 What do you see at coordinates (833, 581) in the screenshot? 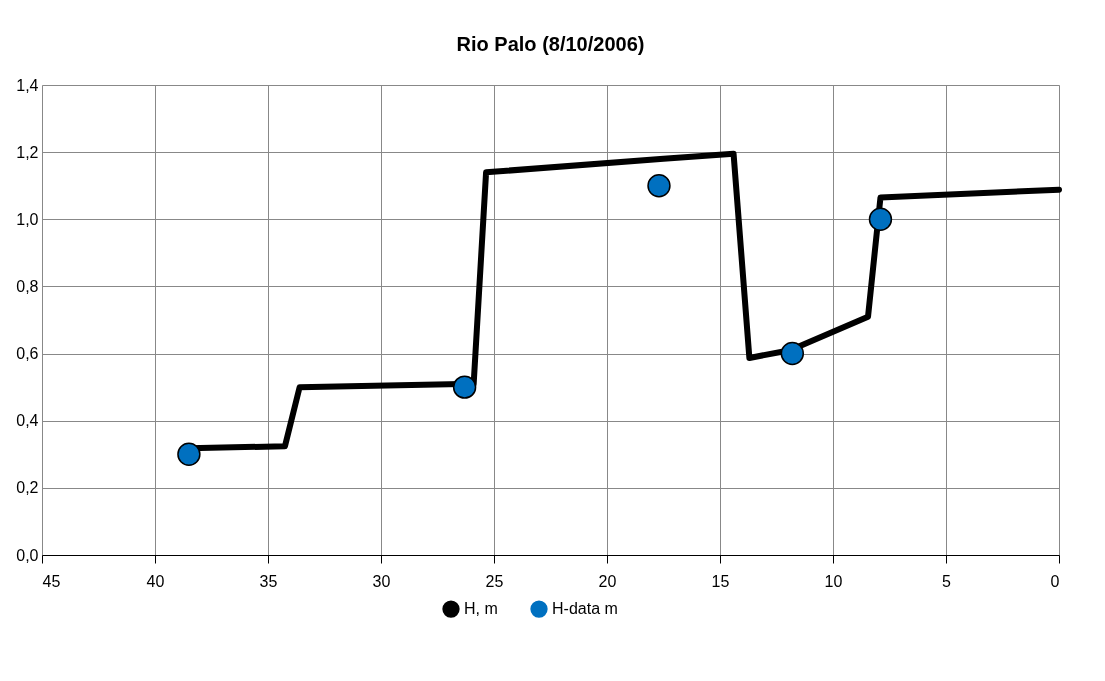
I see `x-tick-label: 10` at bounding box center [833, 581].